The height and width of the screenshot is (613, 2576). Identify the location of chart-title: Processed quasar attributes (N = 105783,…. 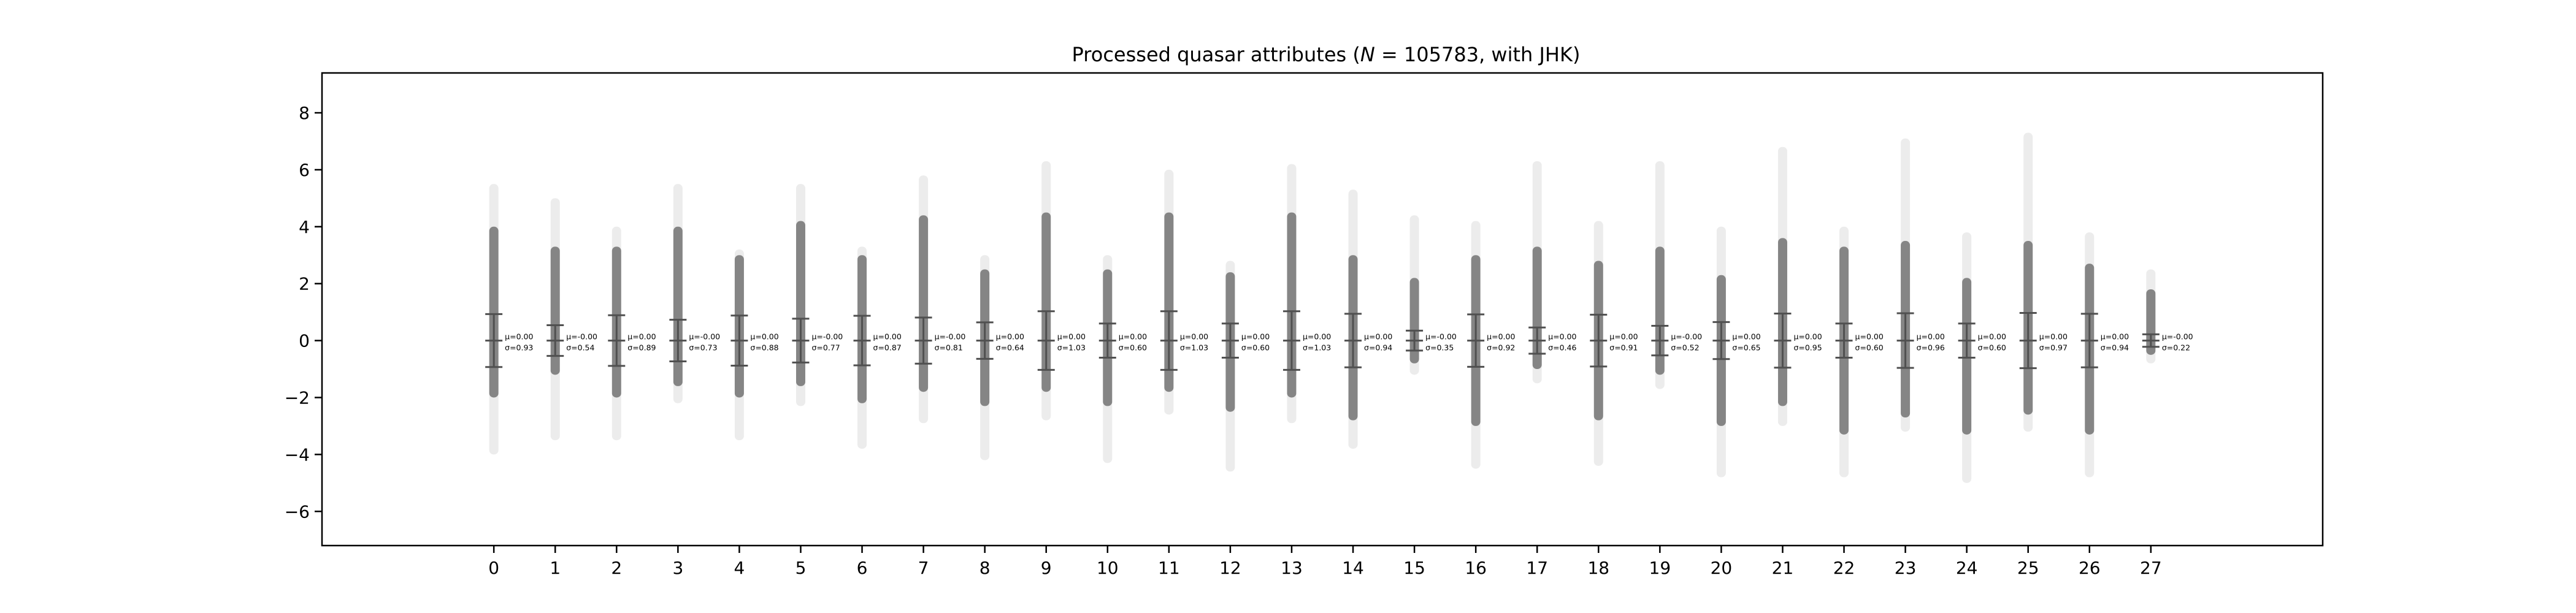
(1326, 54).